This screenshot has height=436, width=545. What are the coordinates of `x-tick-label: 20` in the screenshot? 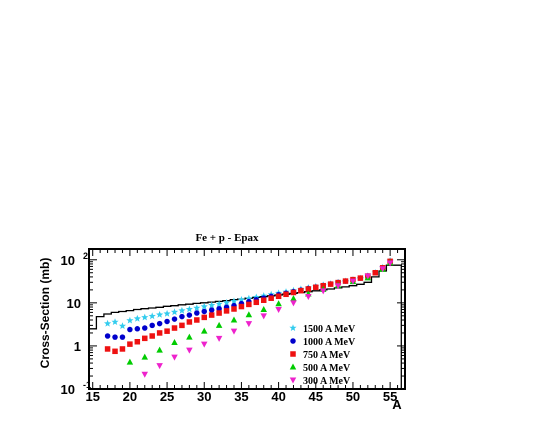 It's located at (130, 396).